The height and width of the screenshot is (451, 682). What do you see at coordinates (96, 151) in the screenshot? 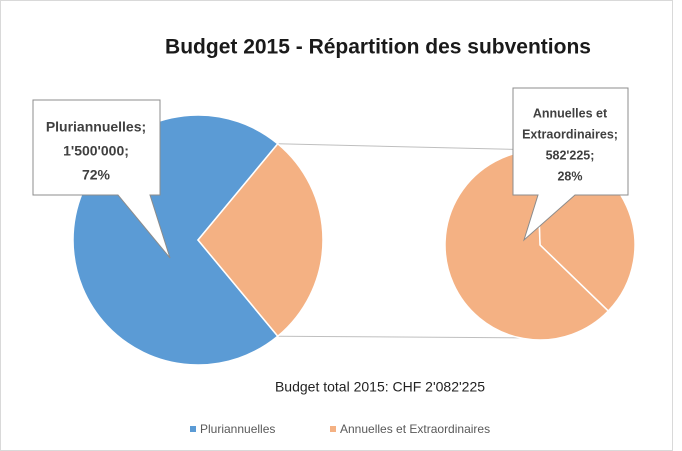
I see `data-label: 1'500'000;` at bounding box center [96, 151].